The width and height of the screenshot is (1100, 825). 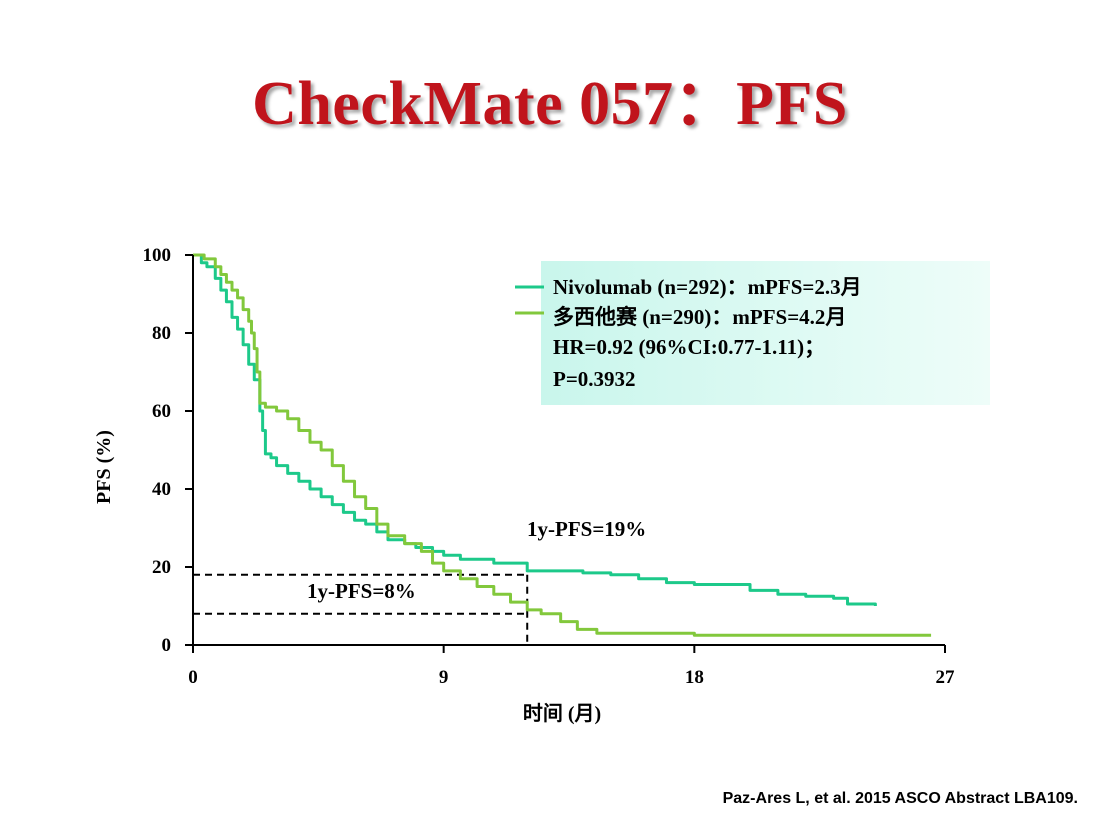 I want to click on y-tick-label: 80, so click(x=161, y=333).